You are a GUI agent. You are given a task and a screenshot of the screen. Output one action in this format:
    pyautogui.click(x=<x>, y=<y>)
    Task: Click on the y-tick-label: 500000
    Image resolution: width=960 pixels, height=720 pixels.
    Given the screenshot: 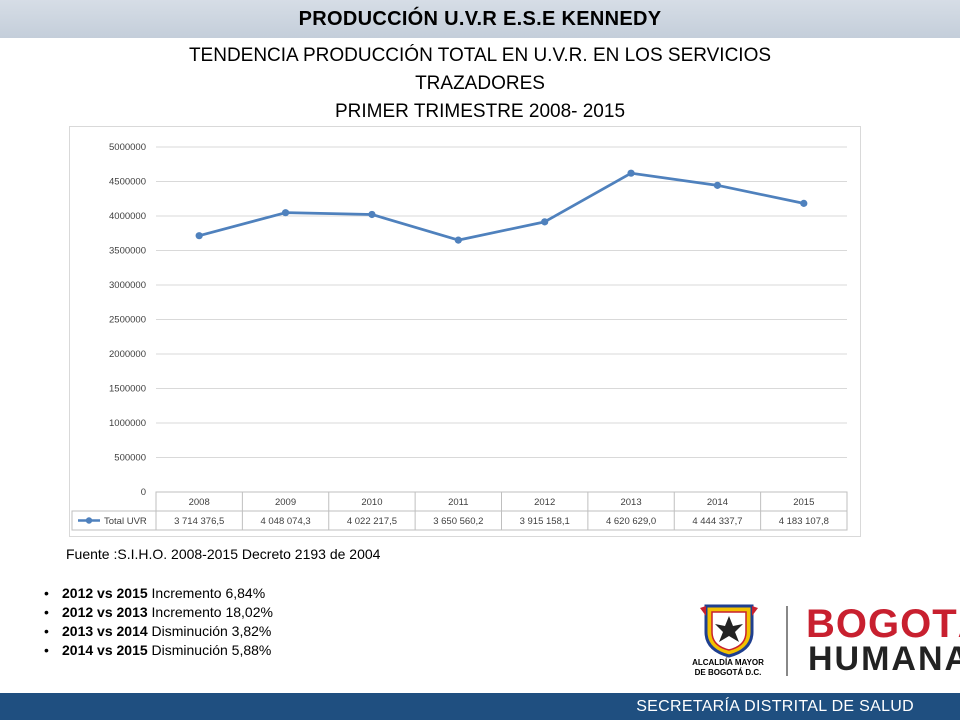 What is the action you would take?
    pyautogui.click(x=130, y=458)
    